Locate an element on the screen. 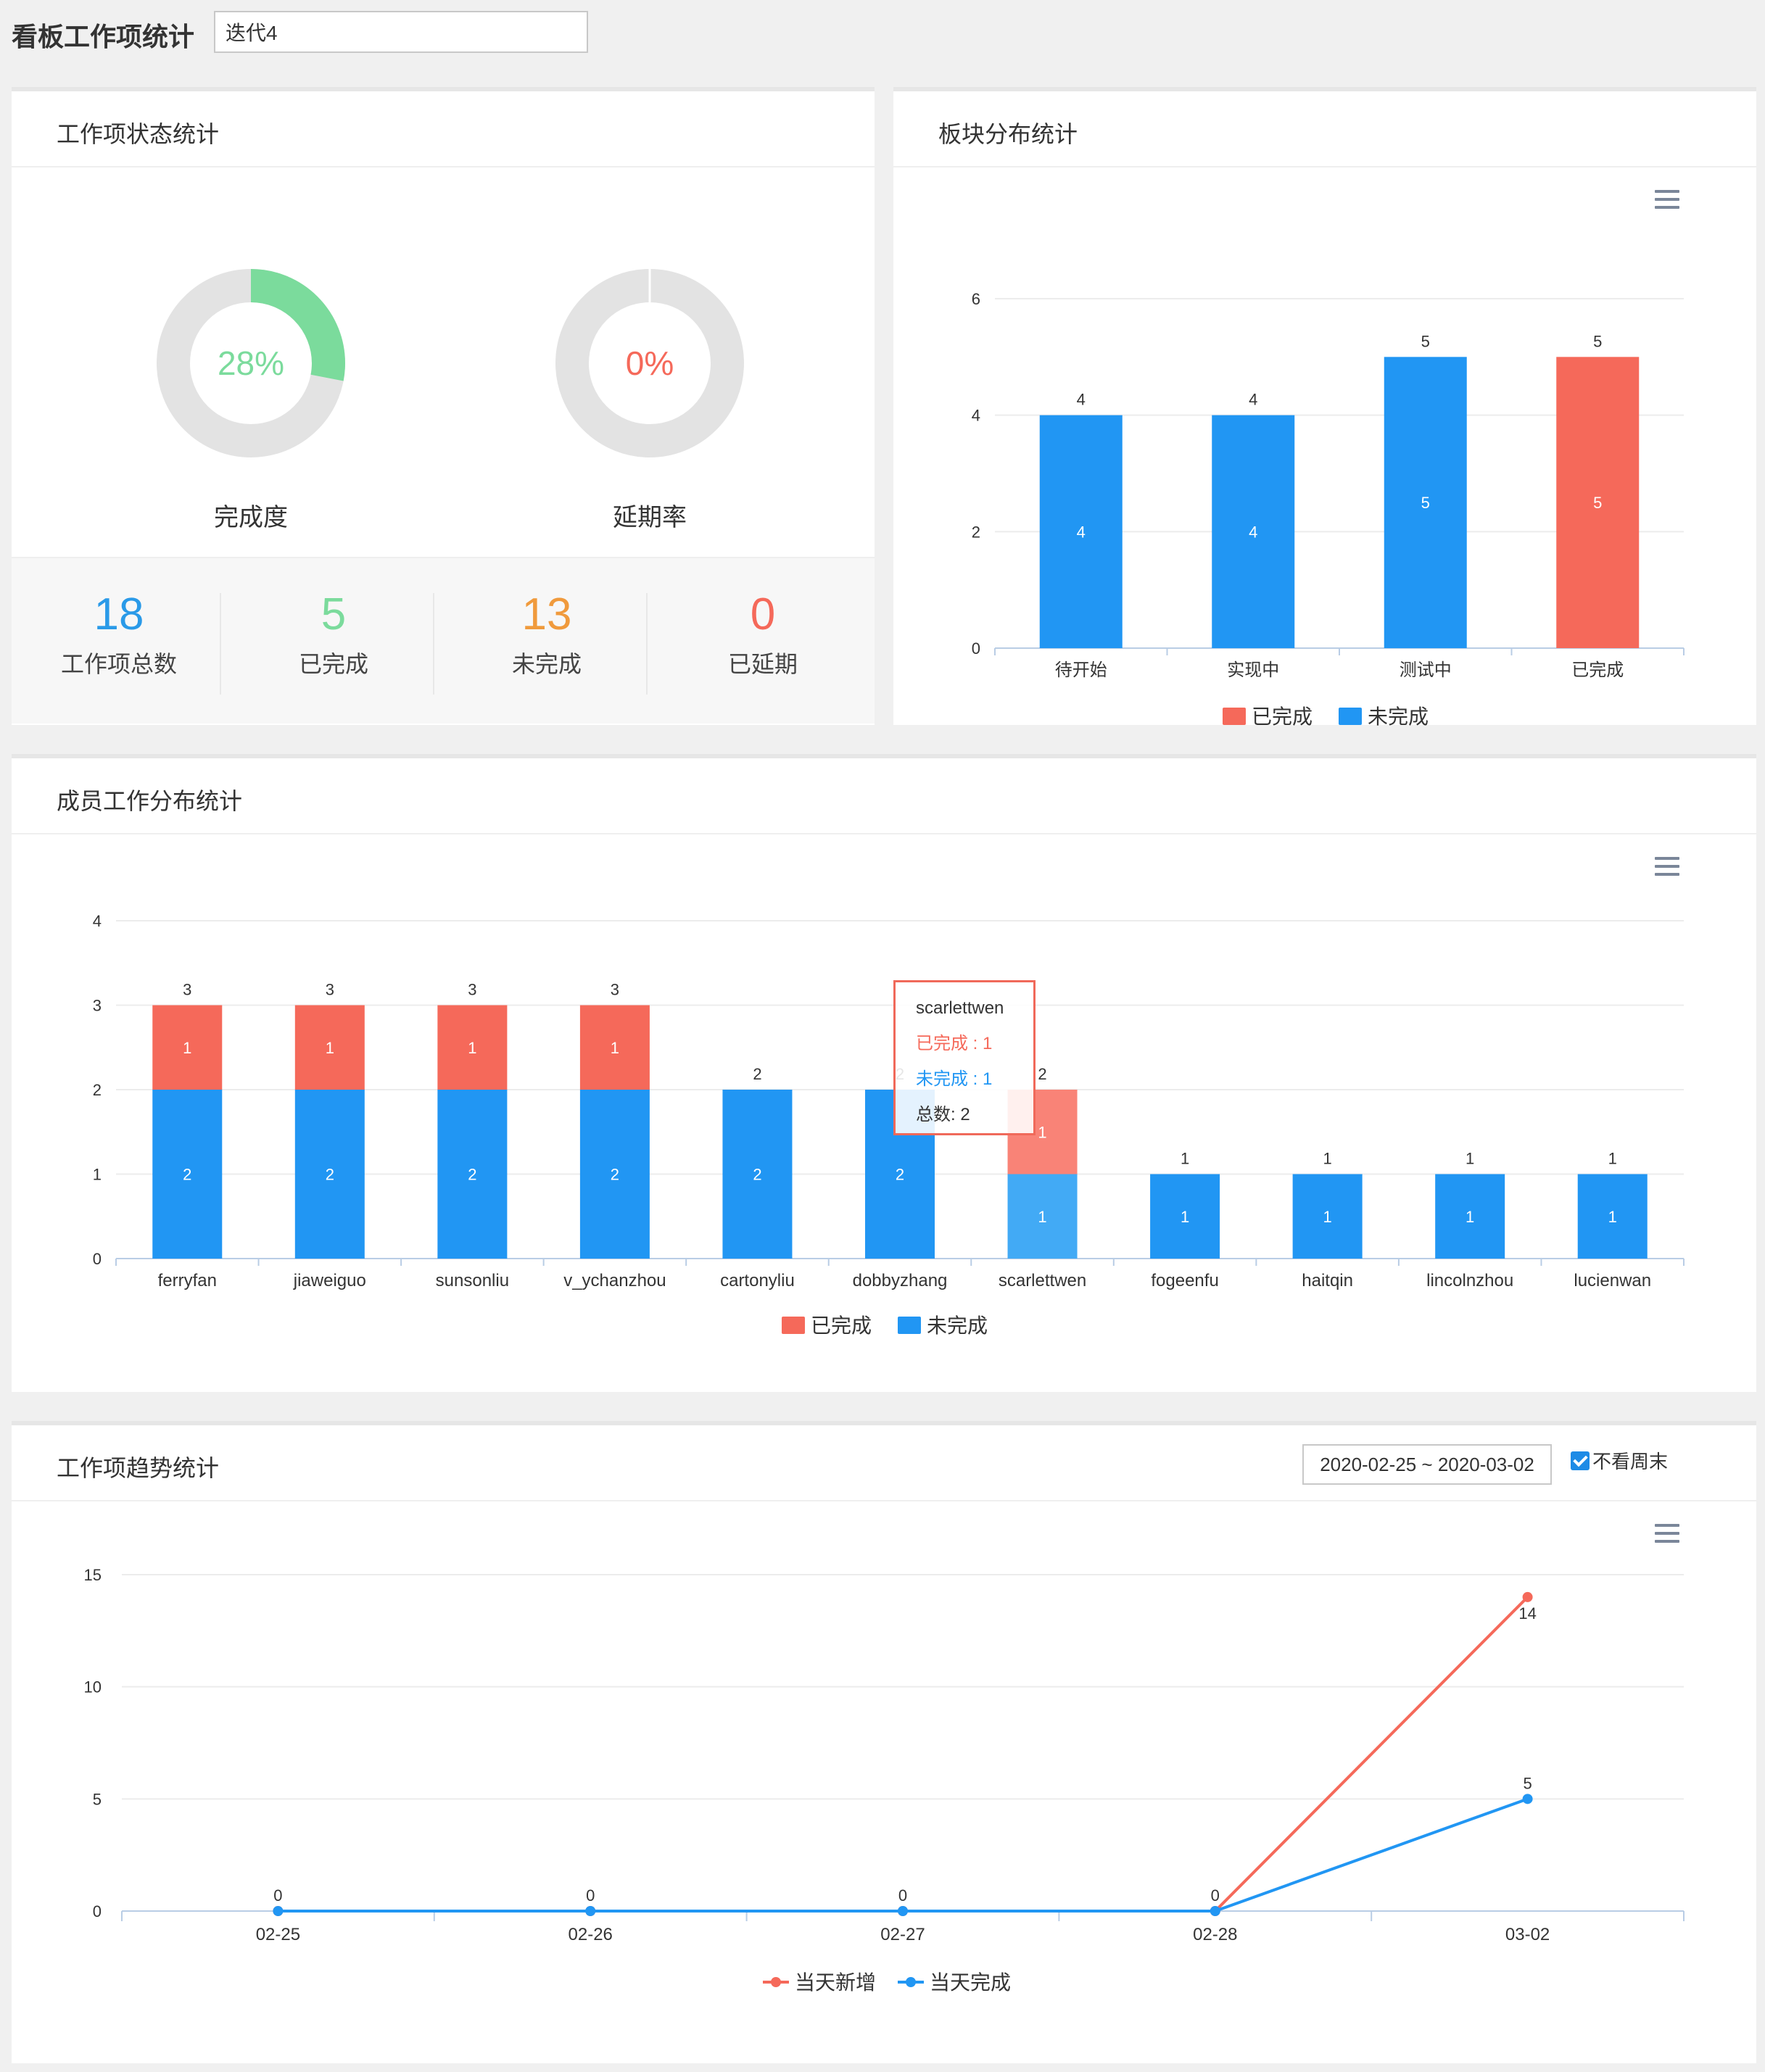  trend-chart-menu-icon is located at coordinates (1667, 1533).